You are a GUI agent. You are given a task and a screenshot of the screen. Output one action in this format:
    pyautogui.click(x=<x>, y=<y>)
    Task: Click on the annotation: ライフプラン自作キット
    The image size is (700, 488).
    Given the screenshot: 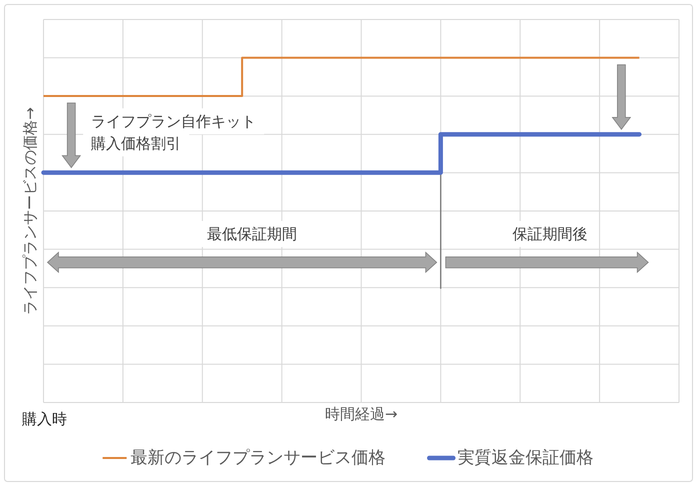 What is the action you would take?
    pyautogui.click(x=173, y=121)
    